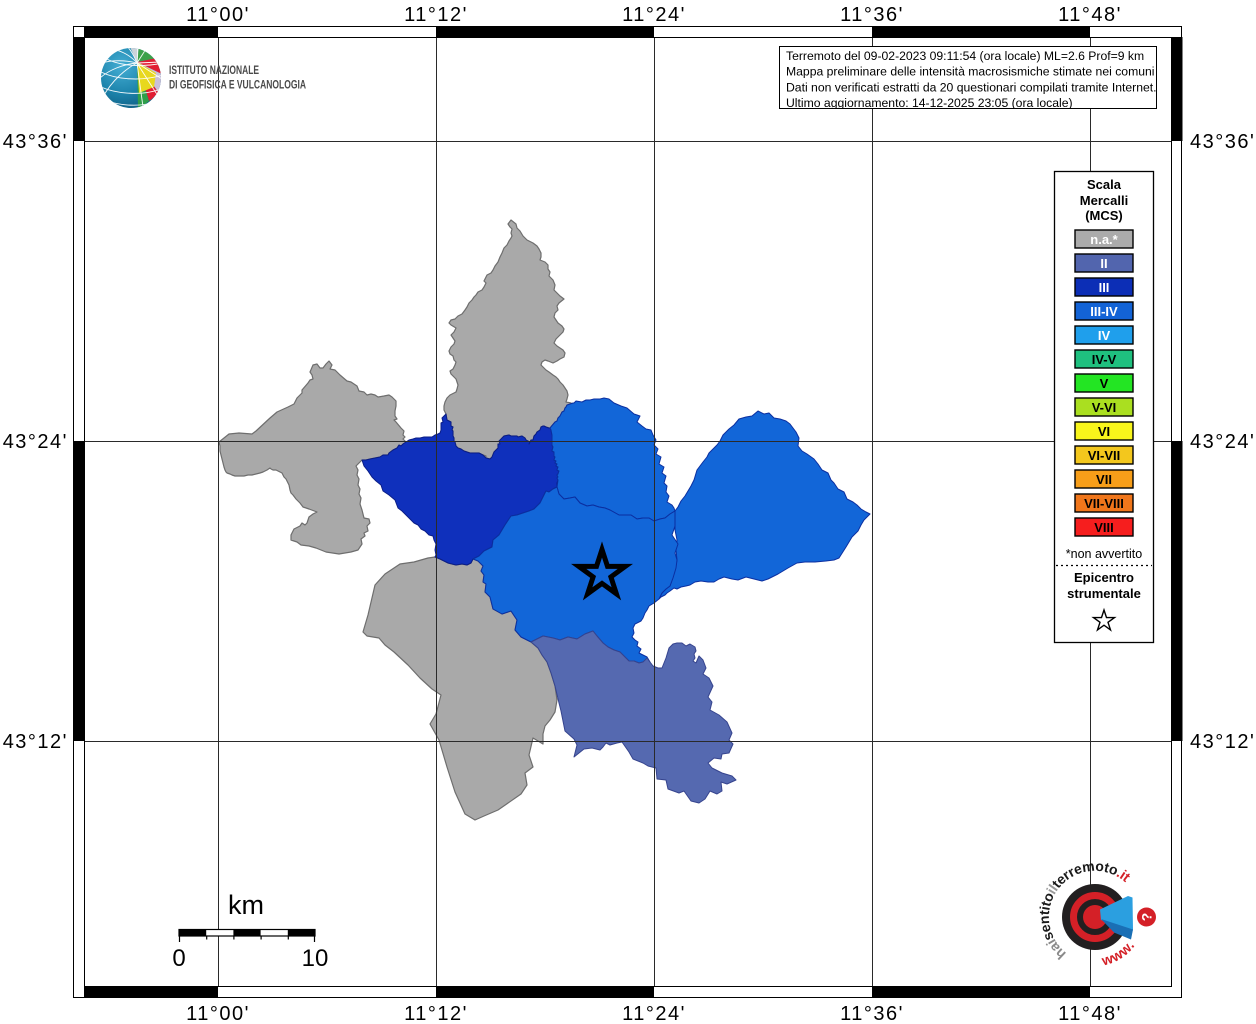  Describe the element at coordinates (214, 71) in the screenshot. I see `svg-text: ISTITUTO NAZIONALE` at that location.